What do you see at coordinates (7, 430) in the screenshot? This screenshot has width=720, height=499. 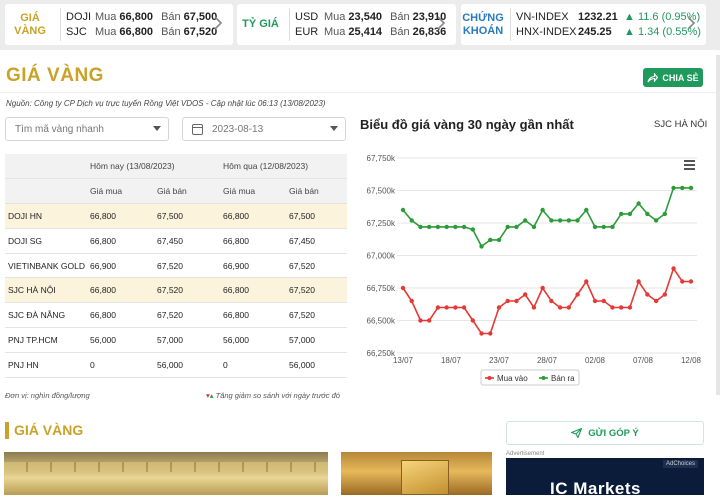 I see `section-accent-bar` at bounding box center [7, 430].